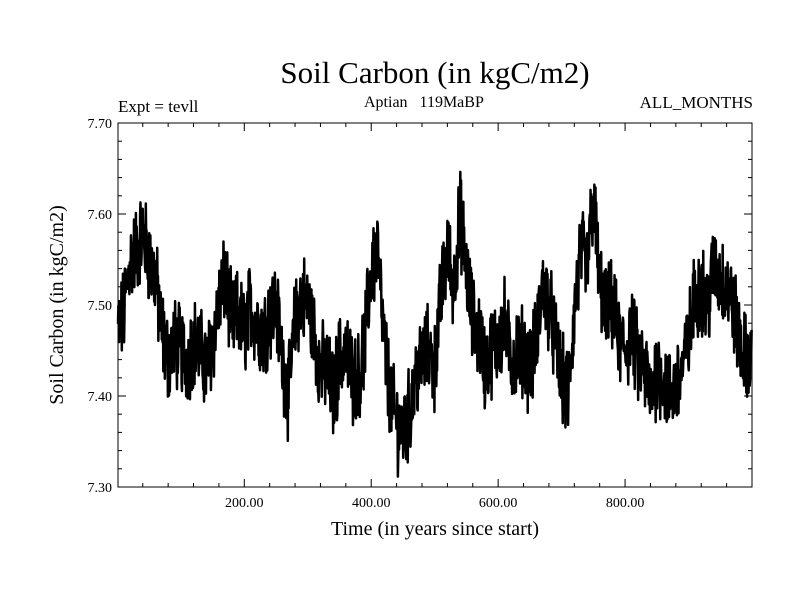  What do you see at coordinates (100, 124) in the screenshot?
I see `y-tick-label: 7.70` at bounding box center [100, 124].